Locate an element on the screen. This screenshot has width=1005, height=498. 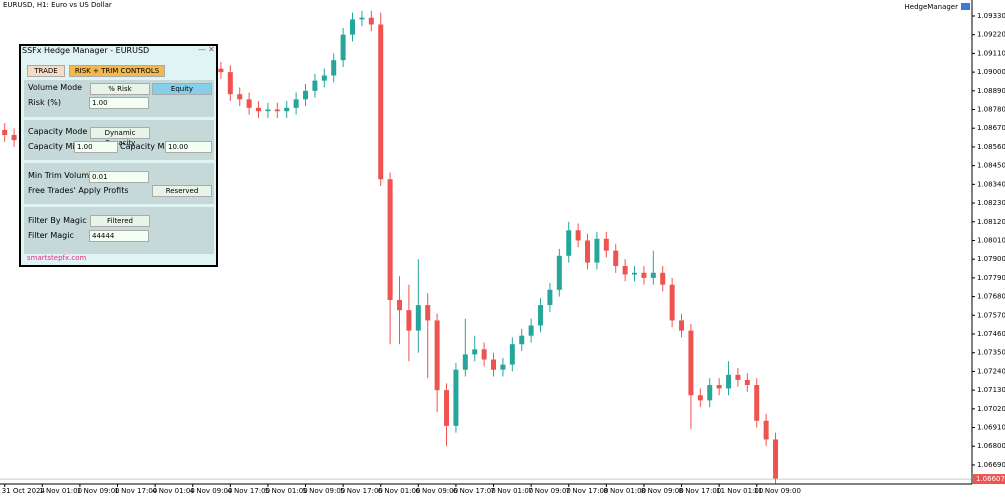
x-tick-label: 7 Nov 17:00 is located at coordinates (587, 491).